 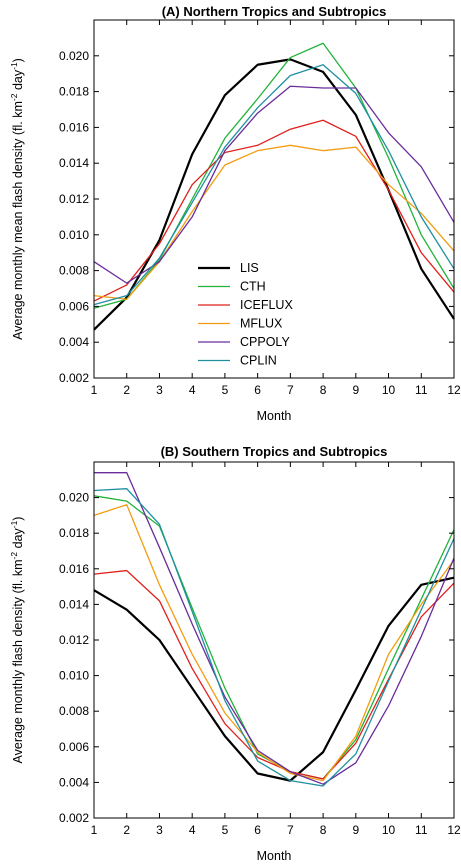 What do you see at coordinates (253, 287) in the screenshot?
I see `legend-label-cth: CTH` at bounding box center [253, 287].